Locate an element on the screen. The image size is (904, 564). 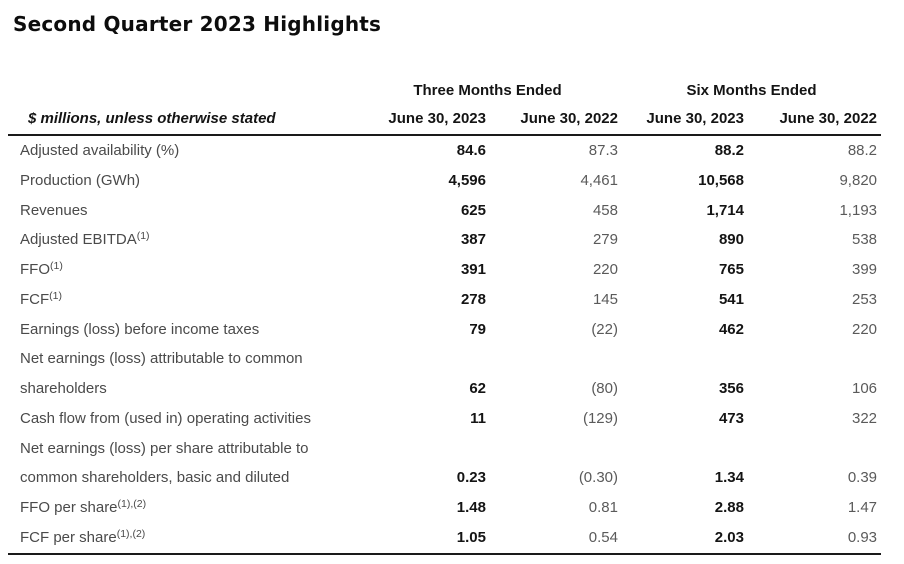
table-row: FCF(1) 278 145 541 253 is located at coordinates (444, 300).